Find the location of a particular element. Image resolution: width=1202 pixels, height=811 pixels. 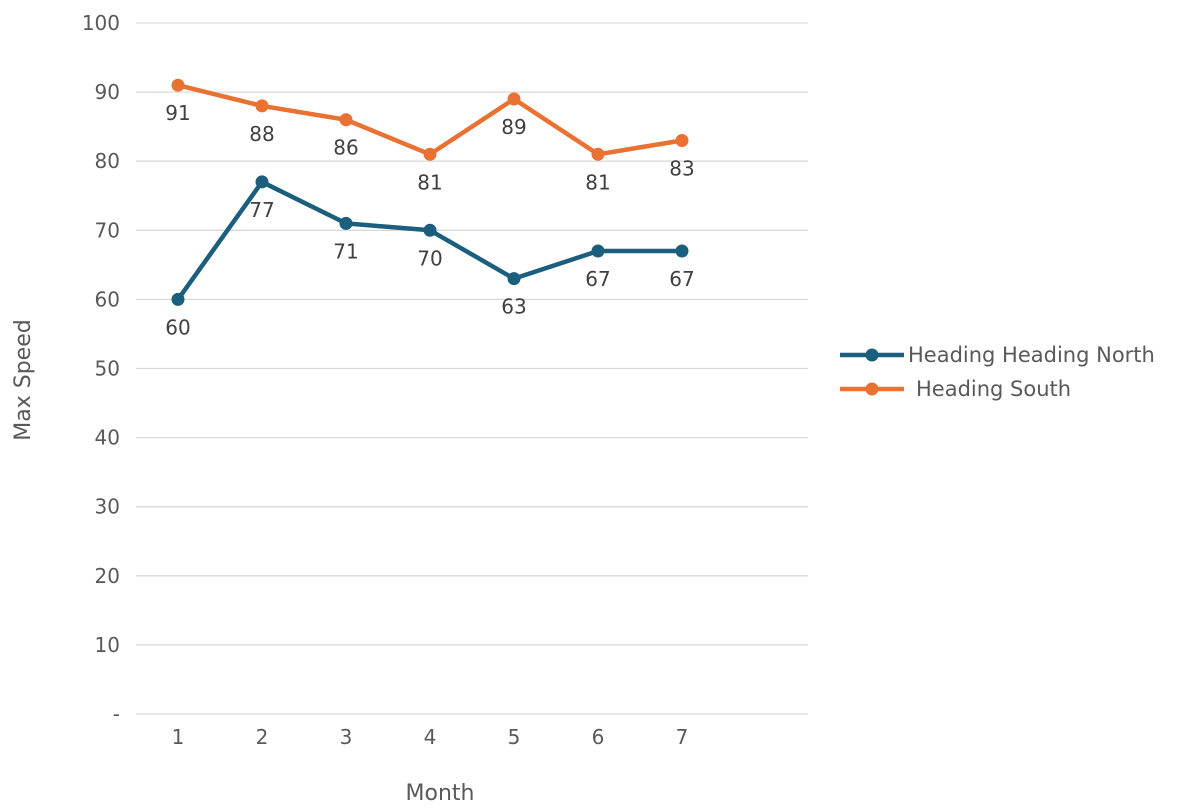

data-label: 63 is located at coordinates (513, 307).